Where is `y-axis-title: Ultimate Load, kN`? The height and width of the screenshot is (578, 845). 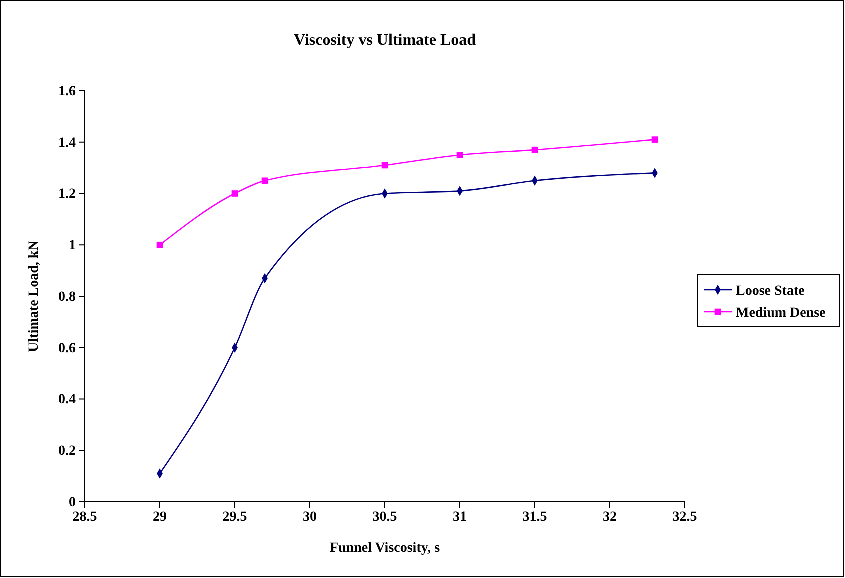 y-axis-title: Ultimate Load, kN is located at coordinates (34, 296).